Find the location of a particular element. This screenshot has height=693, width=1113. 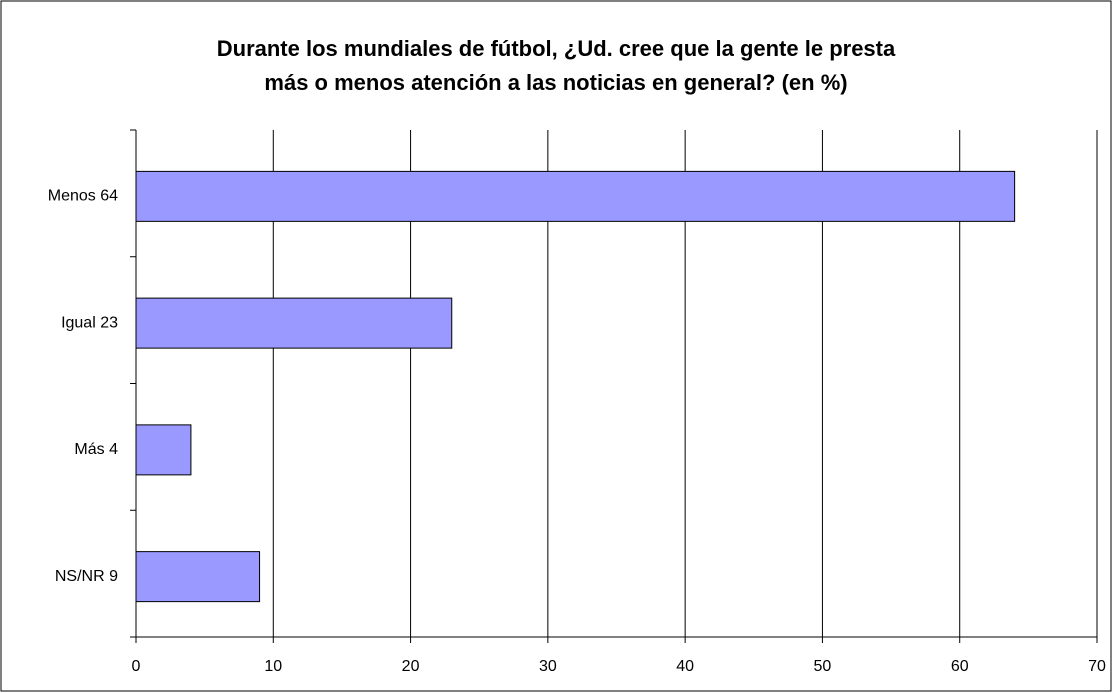

x-tick-label: 70 is located at coordinates (1097, 666).